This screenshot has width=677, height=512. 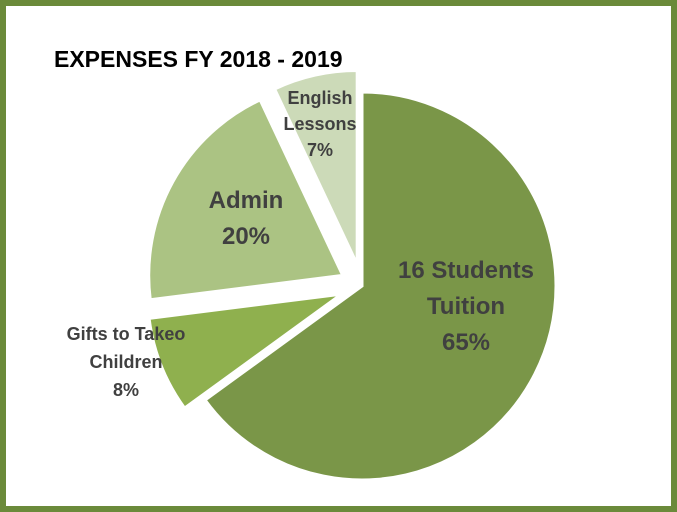 I want to click on slice-name-line: Tuition, so click(x=466, y=306).